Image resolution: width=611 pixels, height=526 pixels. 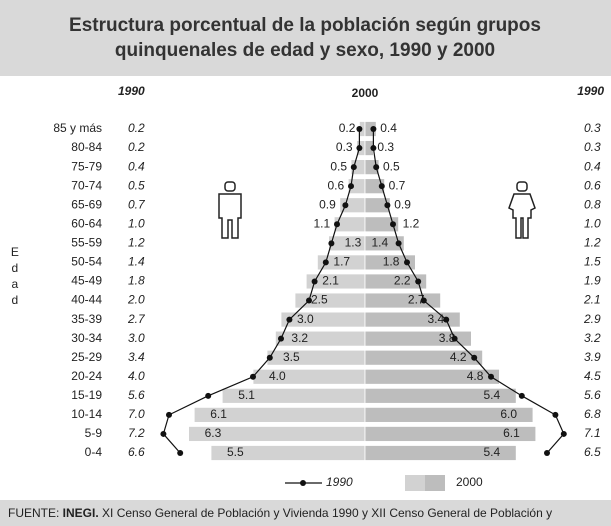 What do you see at coordinates (380, 243) in the screenshot?
I see `data-label: 1.4` at bounding box center [380, 243].